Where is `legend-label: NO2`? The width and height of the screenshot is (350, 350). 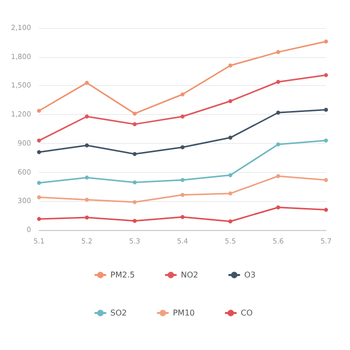 legend-label: NO2 is located at coordinates (189, 275).